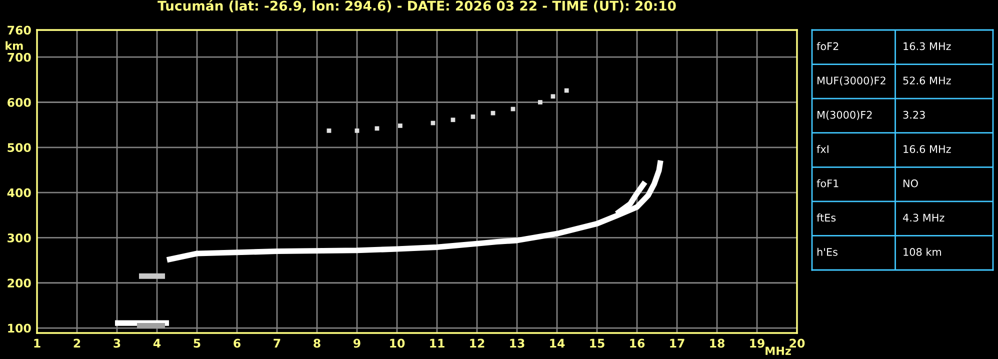 Image resolution: width=998 pixels, height=359 pixels. I want to click on category-label: fxI, so click(822, 148).